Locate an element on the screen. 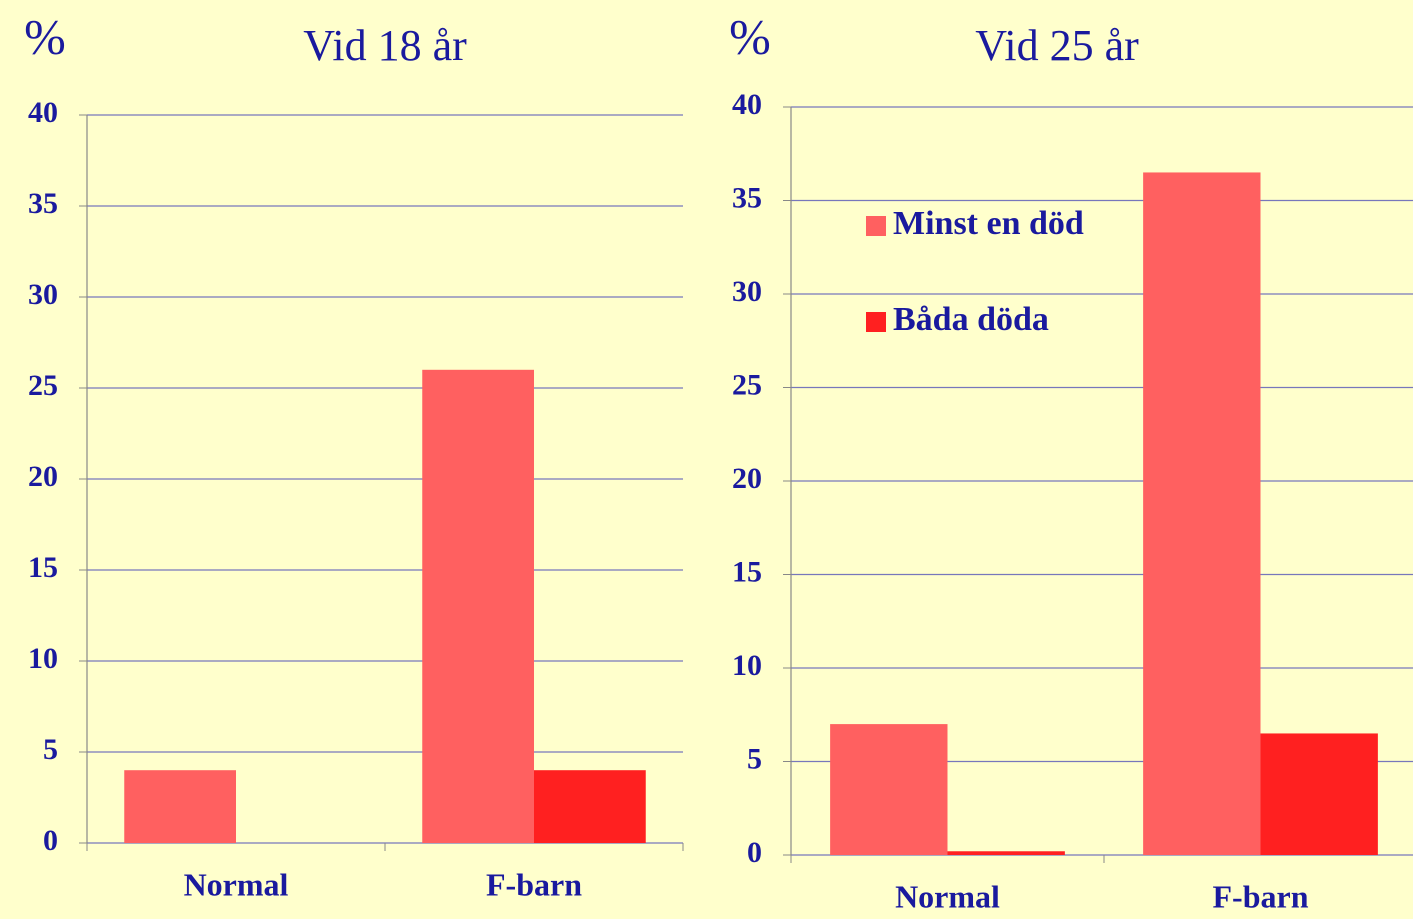  legend-label: Båda döda is located at coordinates (971, 319).